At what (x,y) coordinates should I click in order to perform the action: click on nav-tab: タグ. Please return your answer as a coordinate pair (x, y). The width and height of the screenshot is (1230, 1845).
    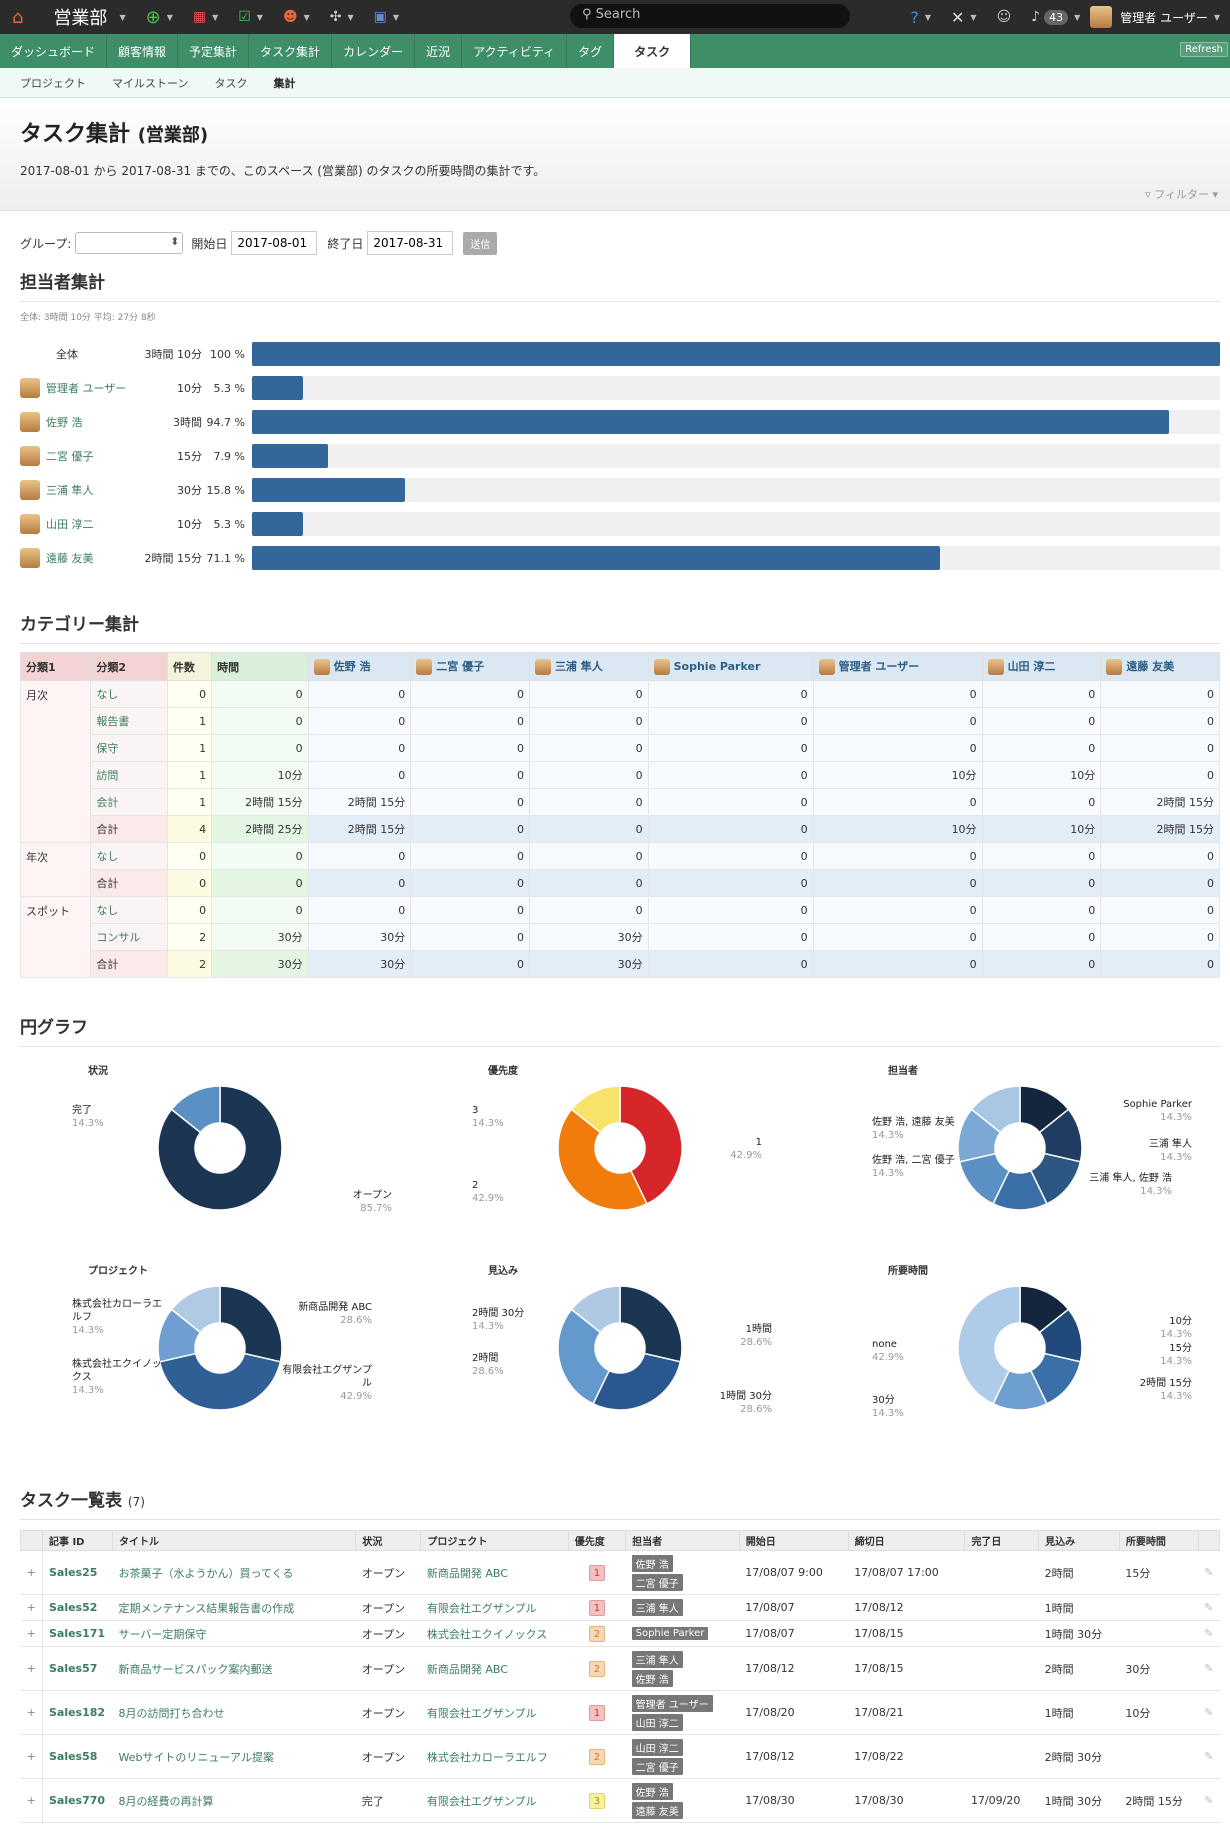
    Looking at the image, I should click on (591, 51).